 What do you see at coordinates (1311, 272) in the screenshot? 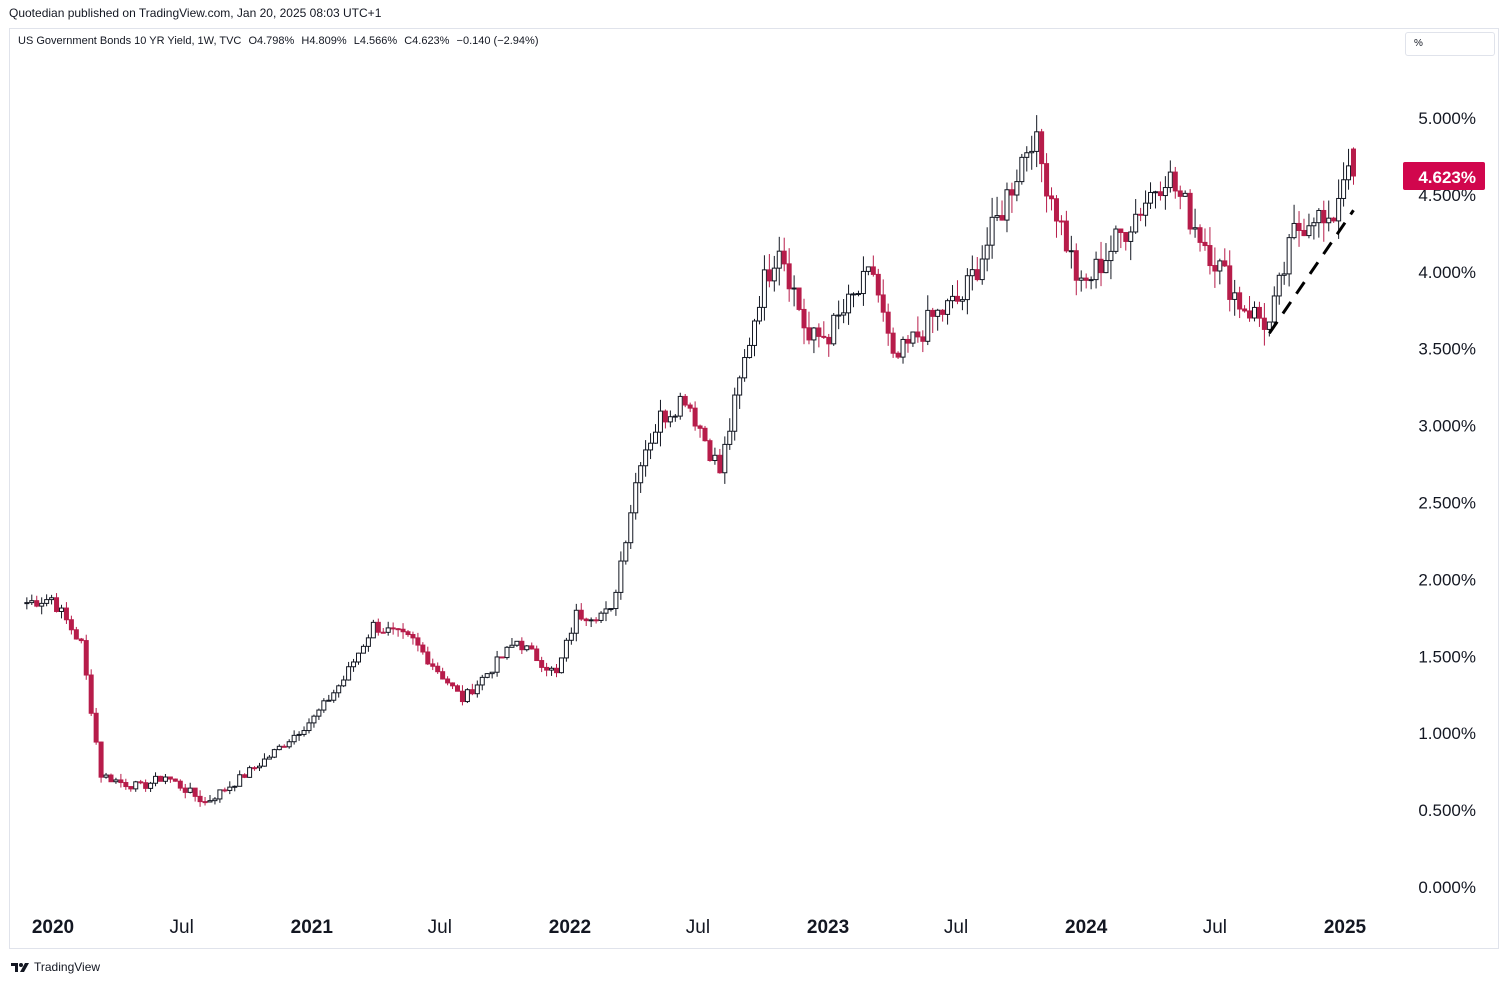
I see `trendline` at bounding box center [1311, 272].